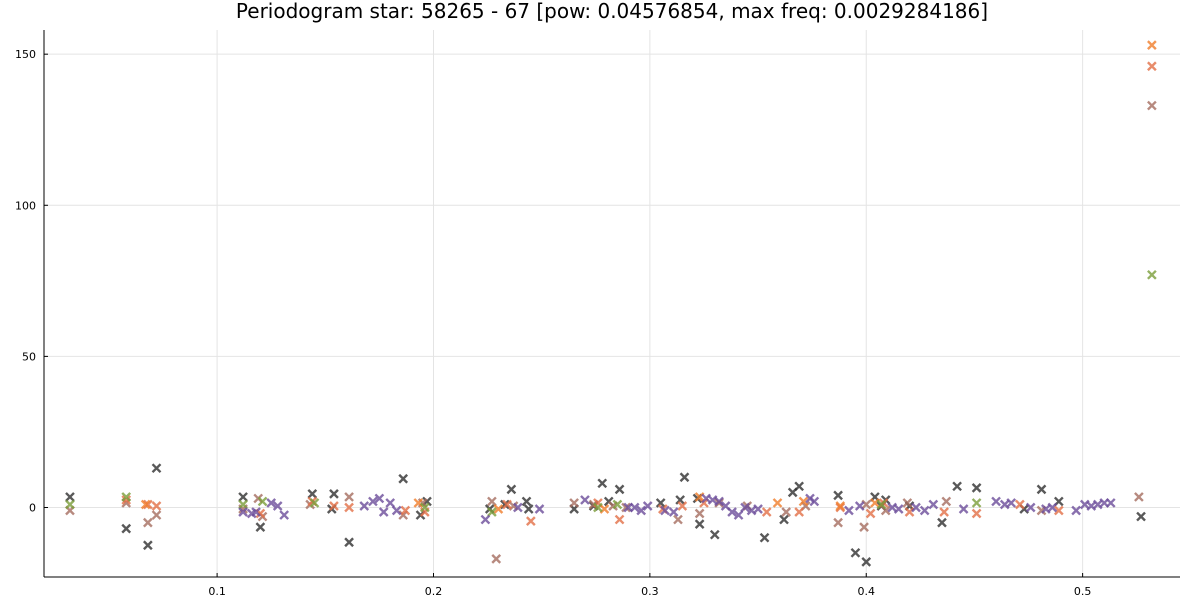 The width and height of the screenshot is (1200, 600). I want to click on x-tick-label: 0.3, so click(650, 591).